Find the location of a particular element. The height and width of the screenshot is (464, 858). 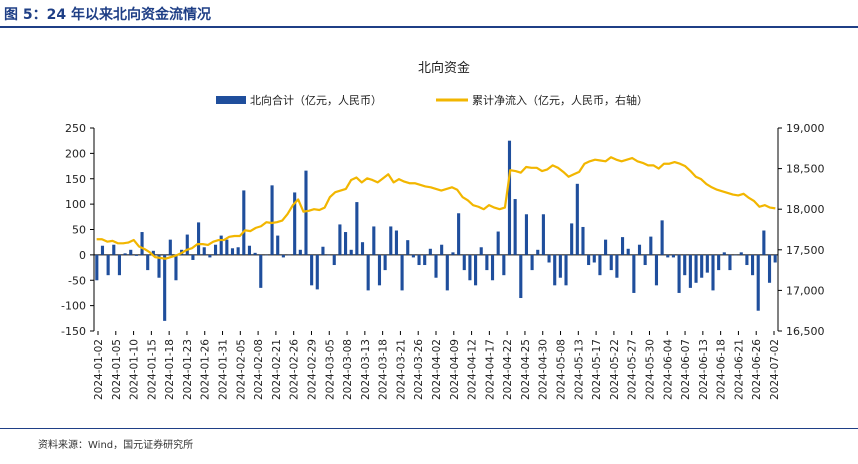

x-tick-label: 2024-06-21 is located at coordinates (739, 369).